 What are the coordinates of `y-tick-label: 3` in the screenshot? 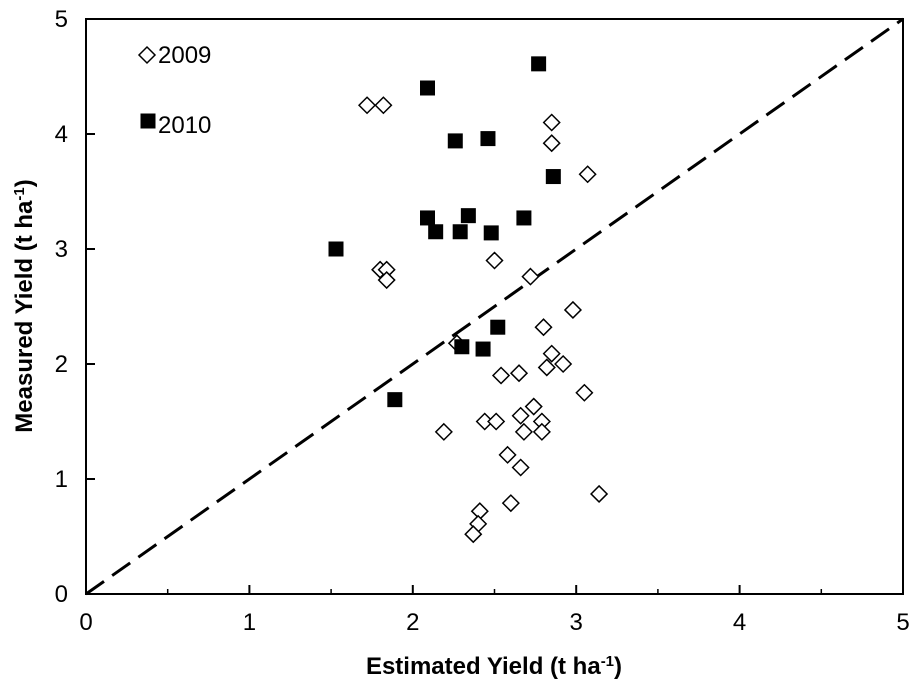 It's located at (61, 249).